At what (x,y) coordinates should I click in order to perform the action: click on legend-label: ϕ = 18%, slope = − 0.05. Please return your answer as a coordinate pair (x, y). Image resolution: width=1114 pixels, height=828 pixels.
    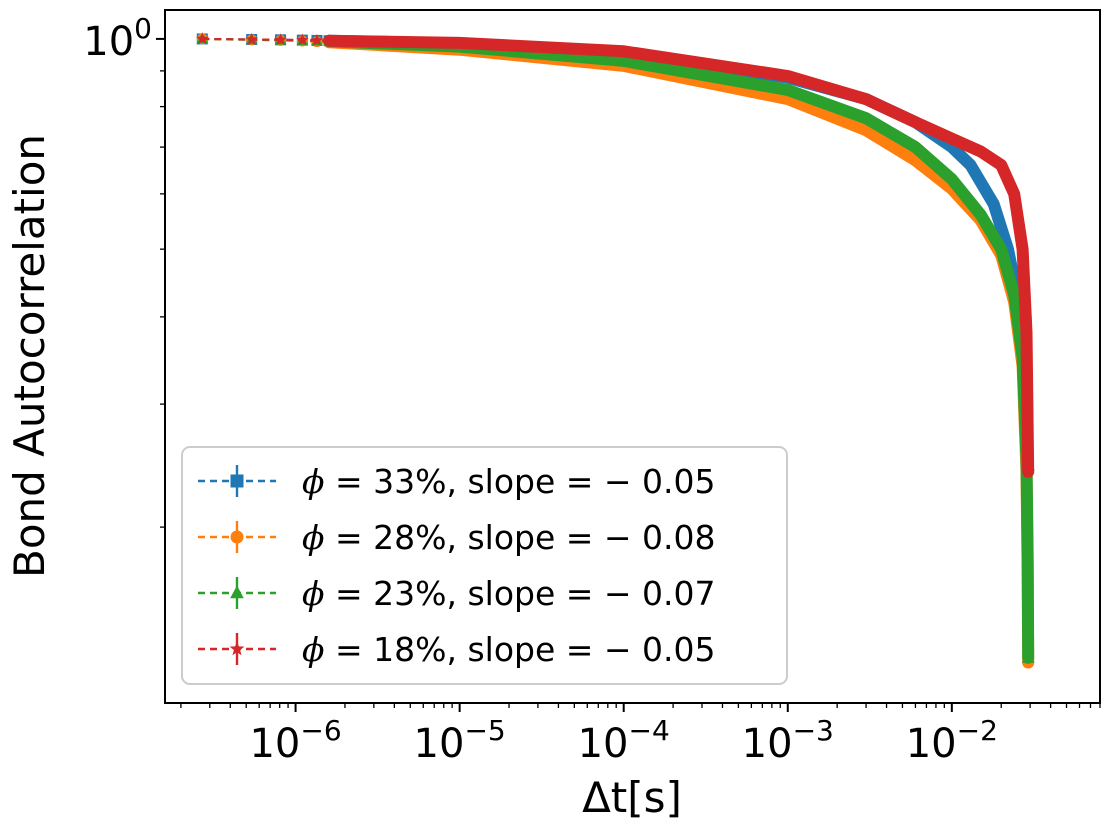
    Looking at the image, I should click on (509, 649).